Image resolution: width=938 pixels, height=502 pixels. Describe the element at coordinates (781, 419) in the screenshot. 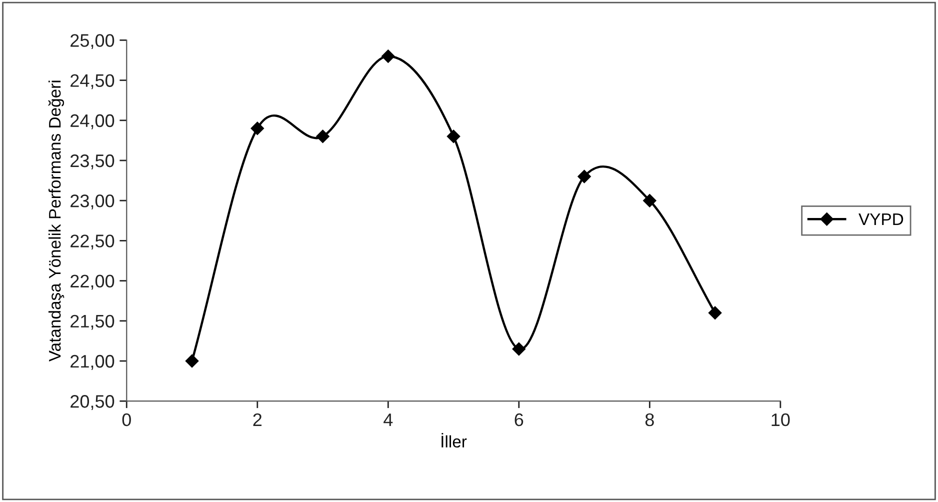

I see `x-tick-label: 10` at that location.